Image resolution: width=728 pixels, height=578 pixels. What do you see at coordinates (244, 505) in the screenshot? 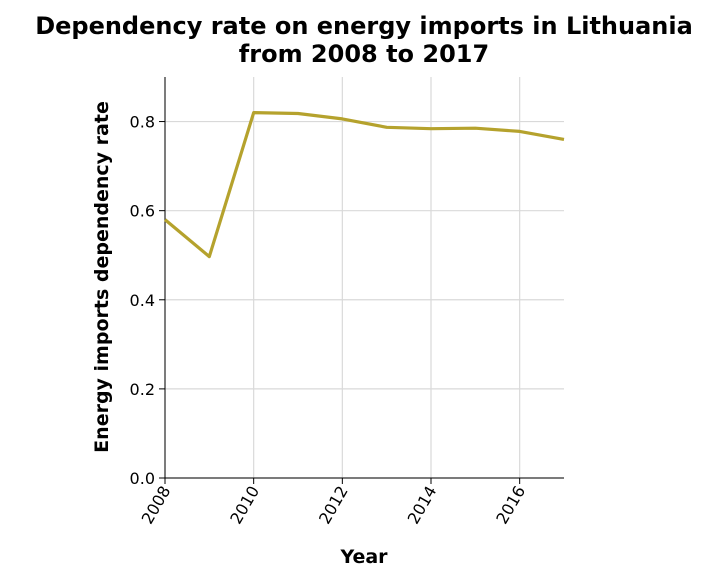
I see `x-tick-label: 2010` at bounding box center [244, 505].